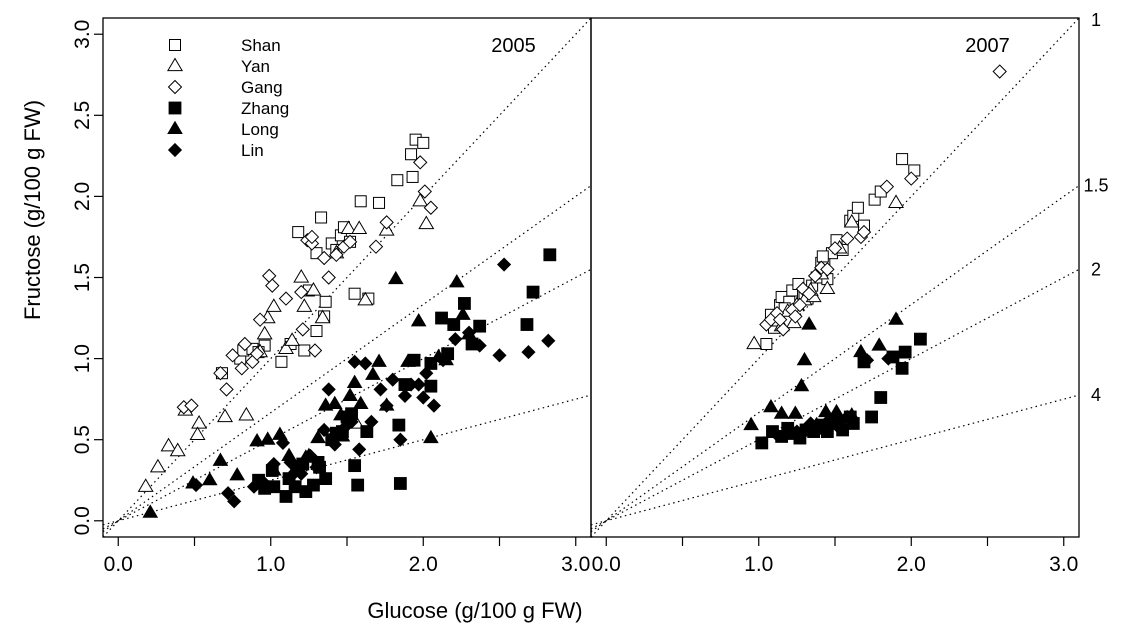 Image resolution: width=1123 pixels, height=637 pixels. Describe the element at coordinates (987, 46) in the screenshot. I see `panel-title: 2007` at that location.